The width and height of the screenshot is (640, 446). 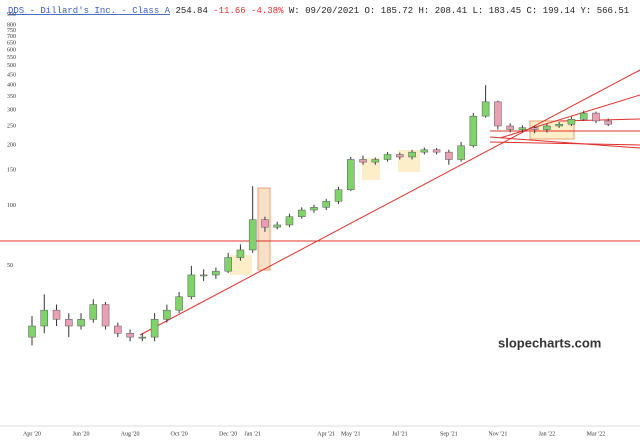 I want to click on x-tick-label: Jan '22, so click(x=547, y=434).